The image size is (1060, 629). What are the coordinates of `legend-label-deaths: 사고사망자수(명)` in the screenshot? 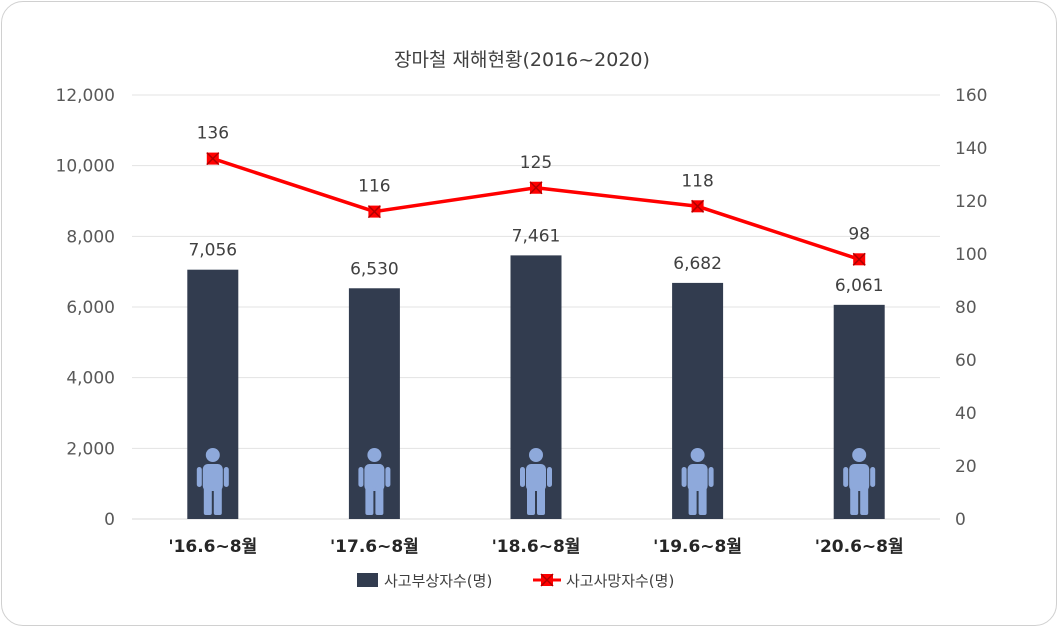 It's located at (620, 581).